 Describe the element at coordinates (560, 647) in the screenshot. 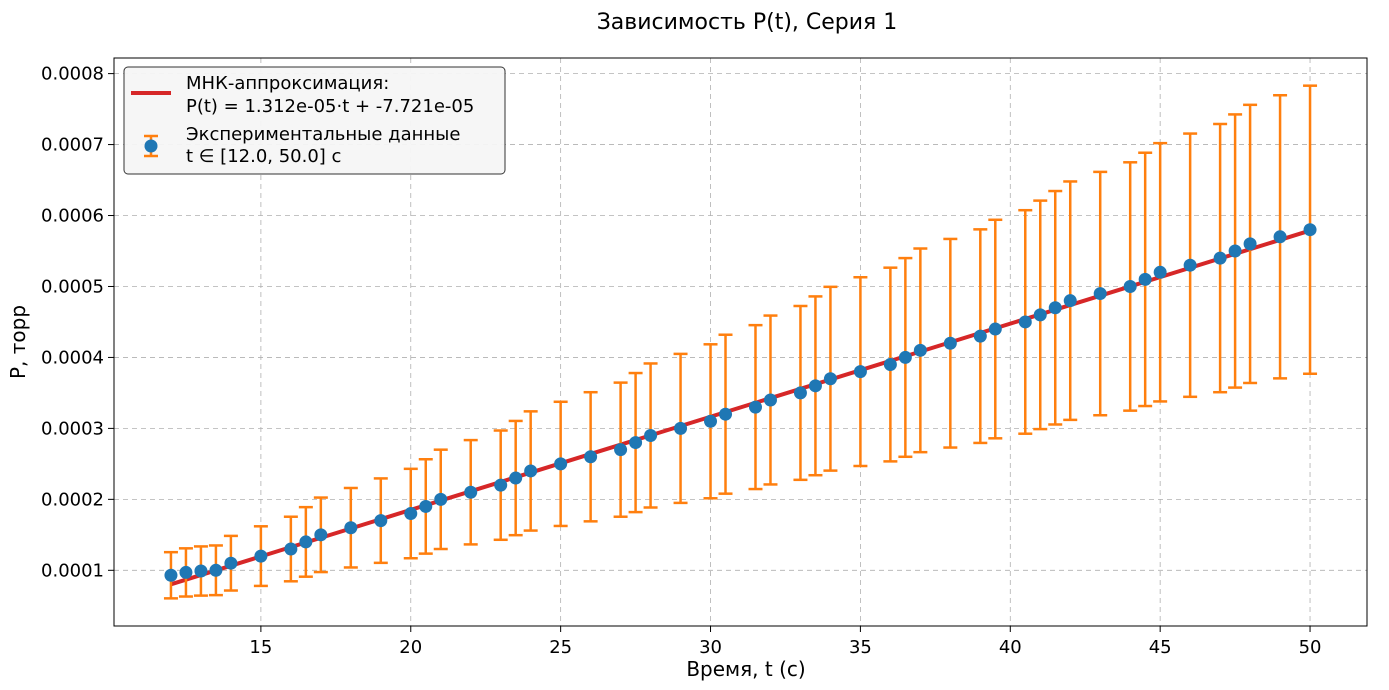

I see `x-tick-label: 25` at that location.